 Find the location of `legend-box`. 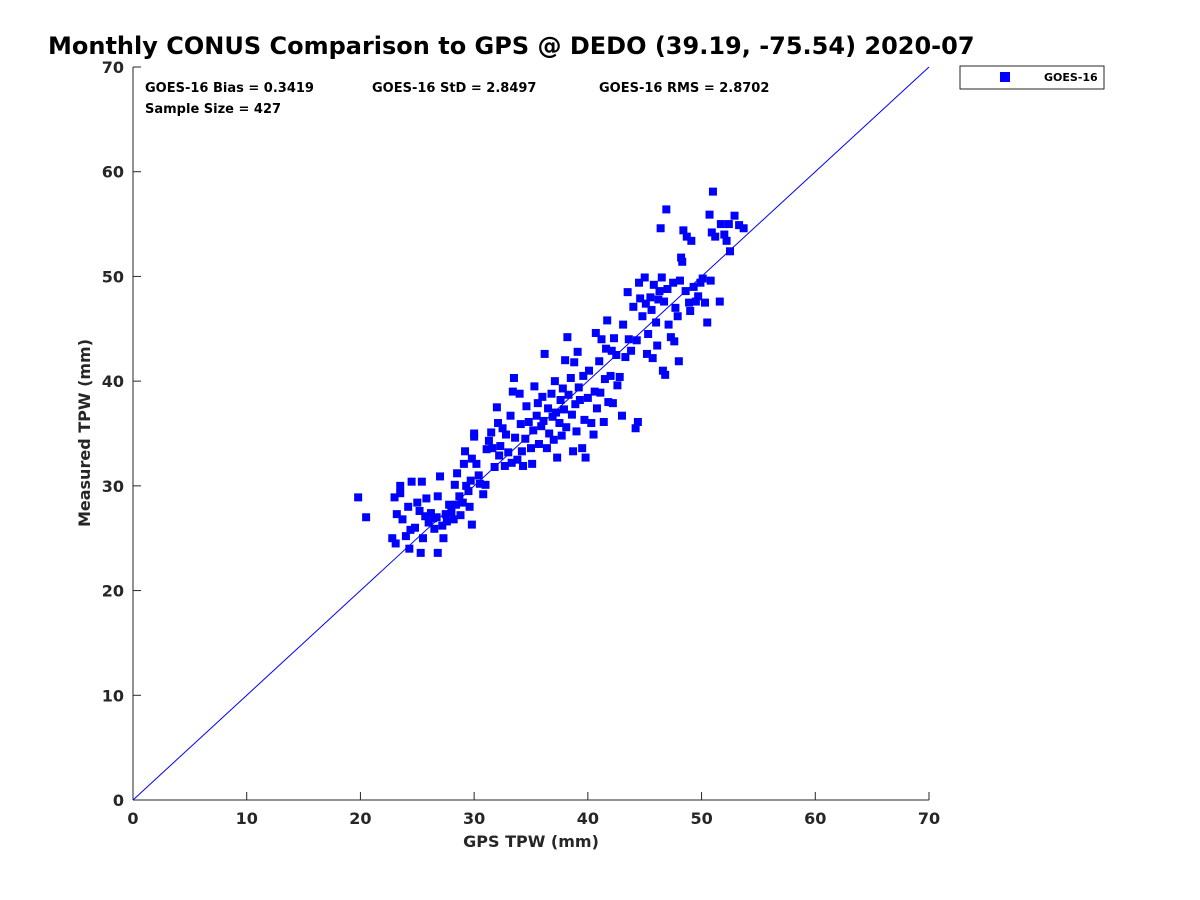

legend-box is located at coordinates (1032, 77).